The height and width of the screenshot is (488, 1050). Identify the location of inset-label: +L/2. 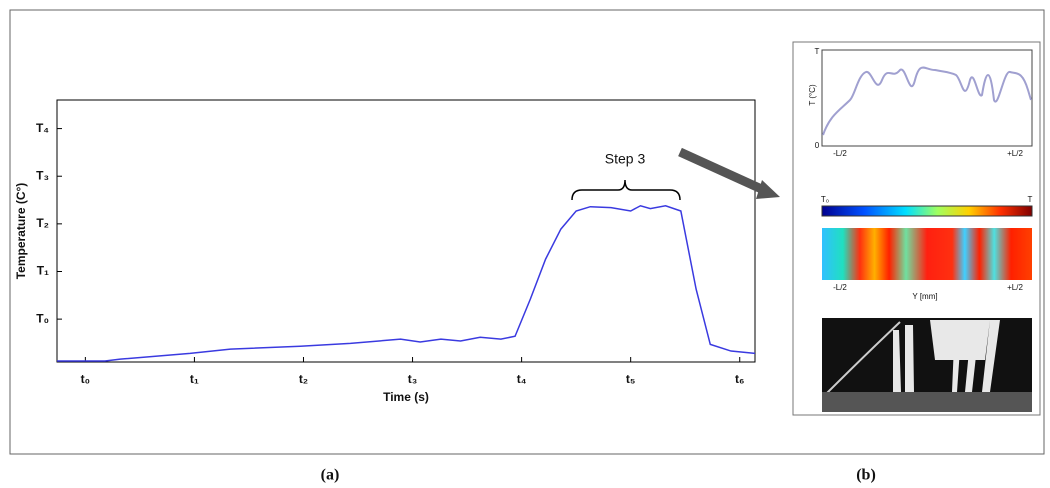
(1015, 153).